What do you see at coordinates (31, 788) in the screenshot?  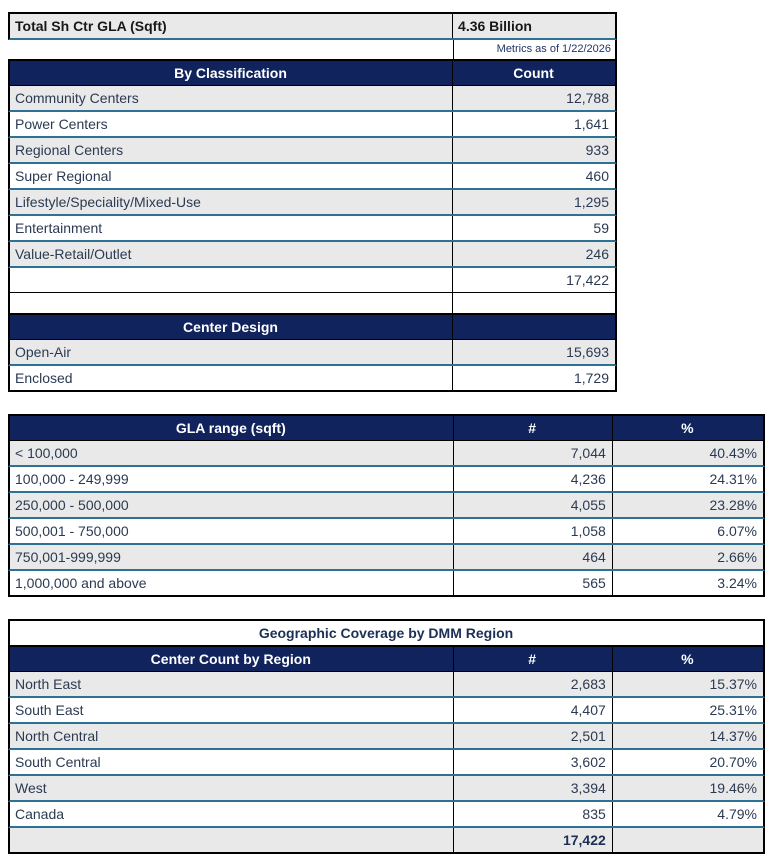 I see `row-label: West` at bounding box center [31, 788].